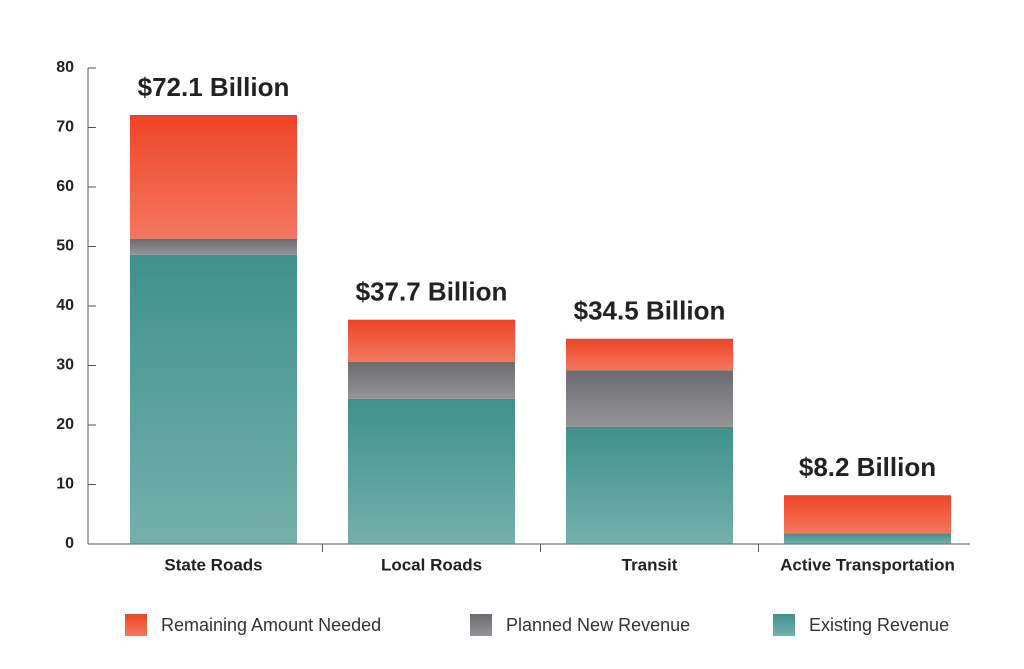 Image resolution: width=1024 pixels, height=669 pixels. What do you see at coordinates (598, 625) in the screenshot?
I see `legend-label: Planned New Revenue` at bounding box center [598, 625].